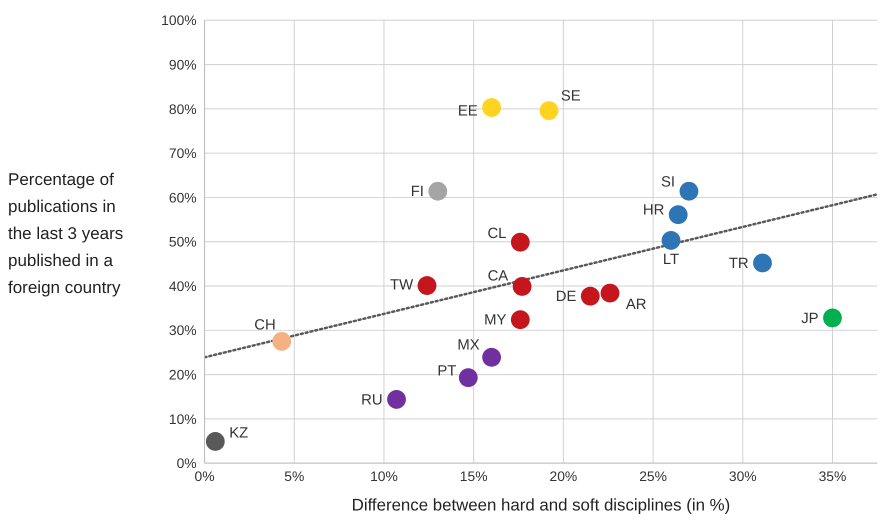 This screenshot has height=525, width=893. Describe the element at coordinates (667, 182) in the screenshot. I see `annotation: SI` at that location.